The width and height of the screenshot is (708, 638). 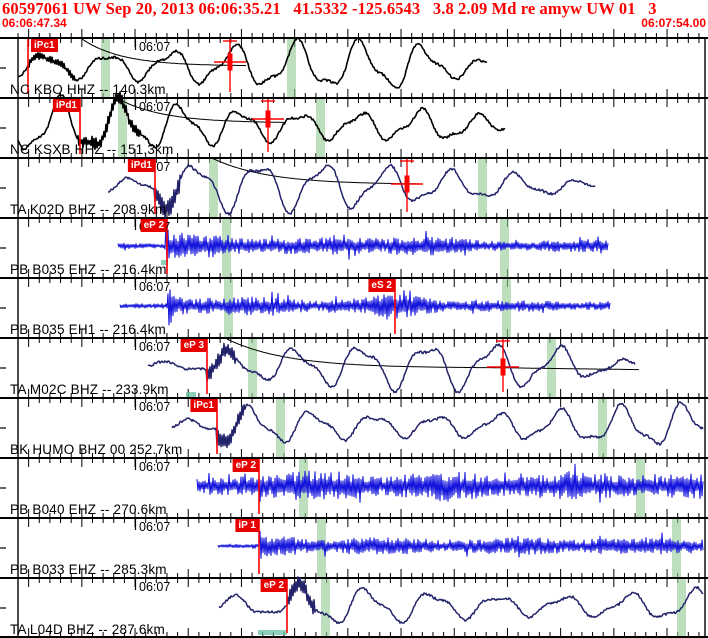 I want to click on window-end-time: 06:07:54.00, so click(x=673, y=23).